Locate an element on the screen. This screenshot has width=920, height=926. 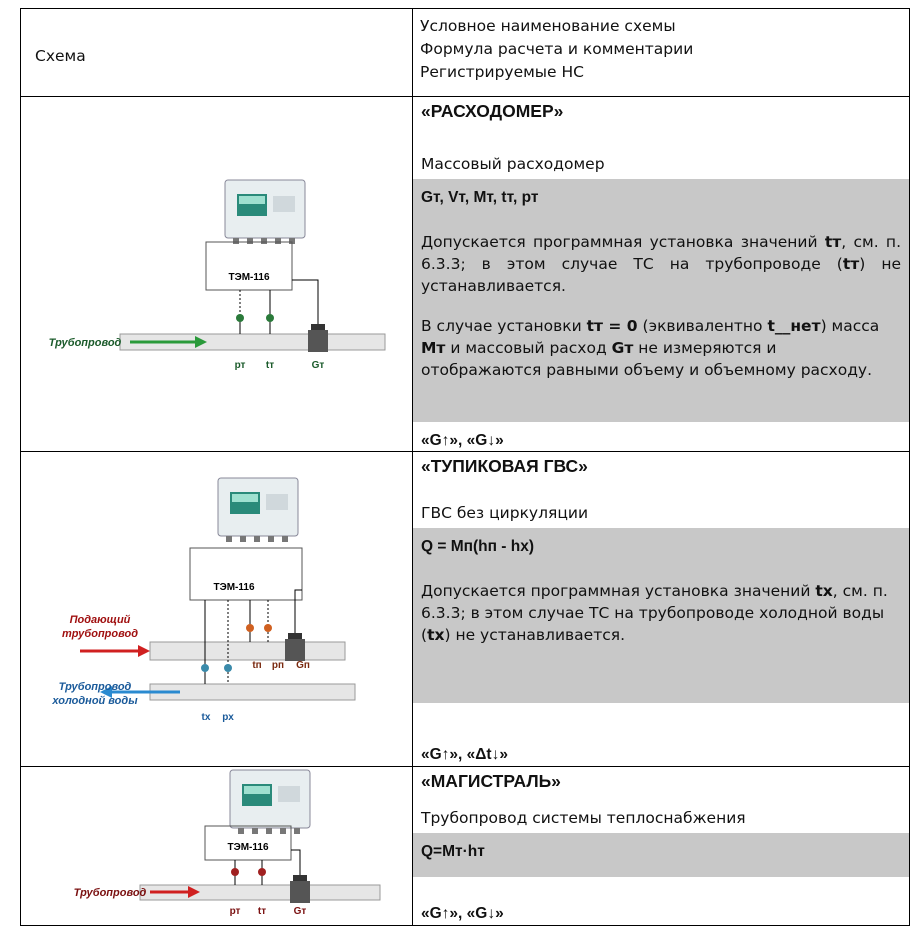
block: Трубопровод системы теплоснабжения is located at coordinates (661, 817).